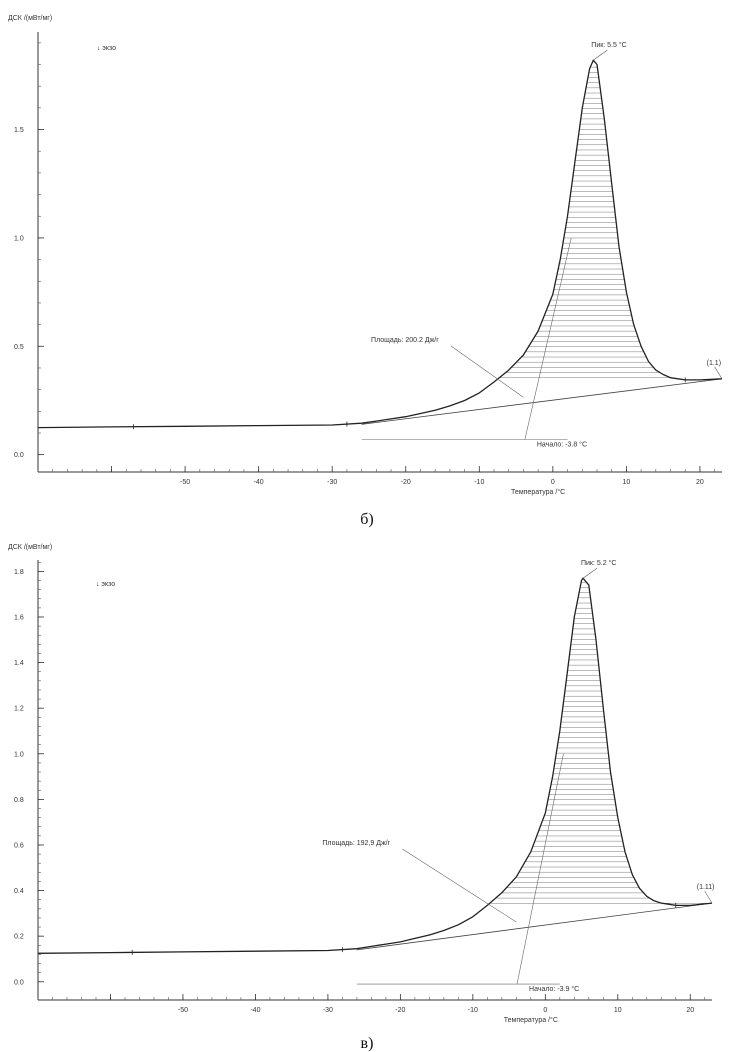 The height and width of the screenshot is (1052, 735). I want to click on peak-label: Пик: 5.5 °C, so click(608, 45).